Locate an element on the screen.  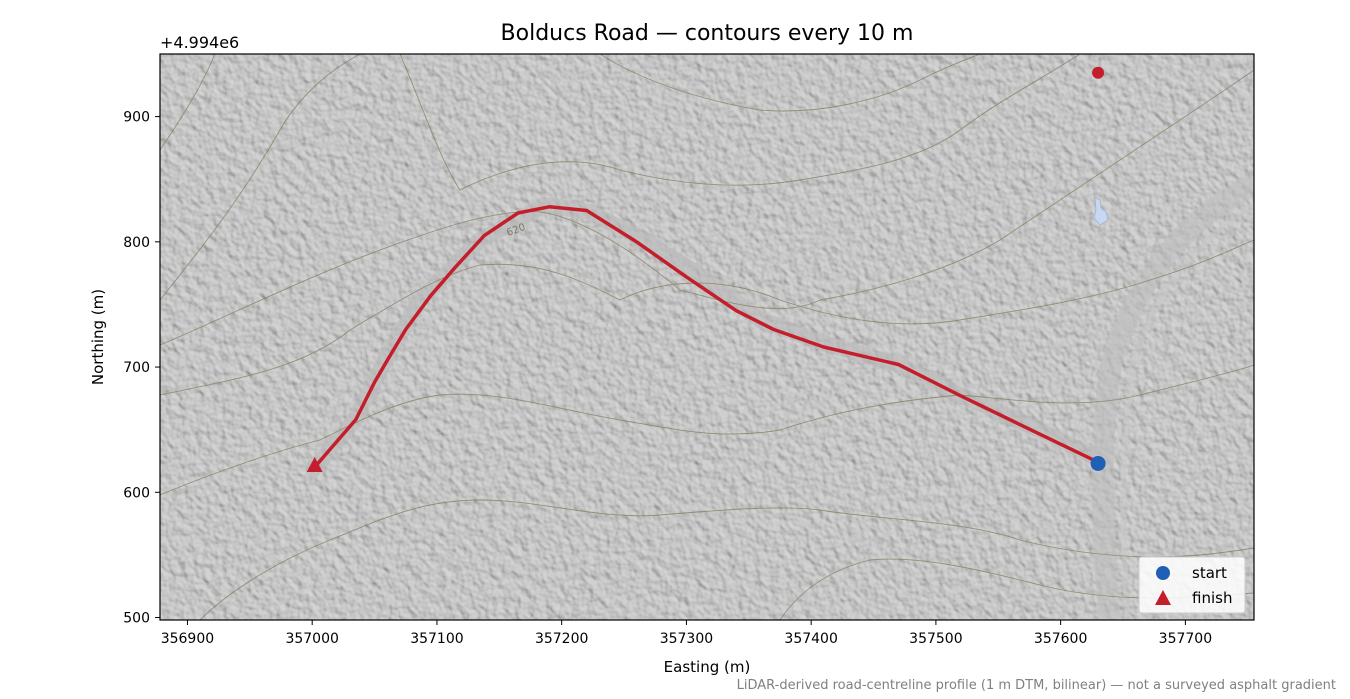
x-tick-label: 357700 is located at coordinates (1185, 639).